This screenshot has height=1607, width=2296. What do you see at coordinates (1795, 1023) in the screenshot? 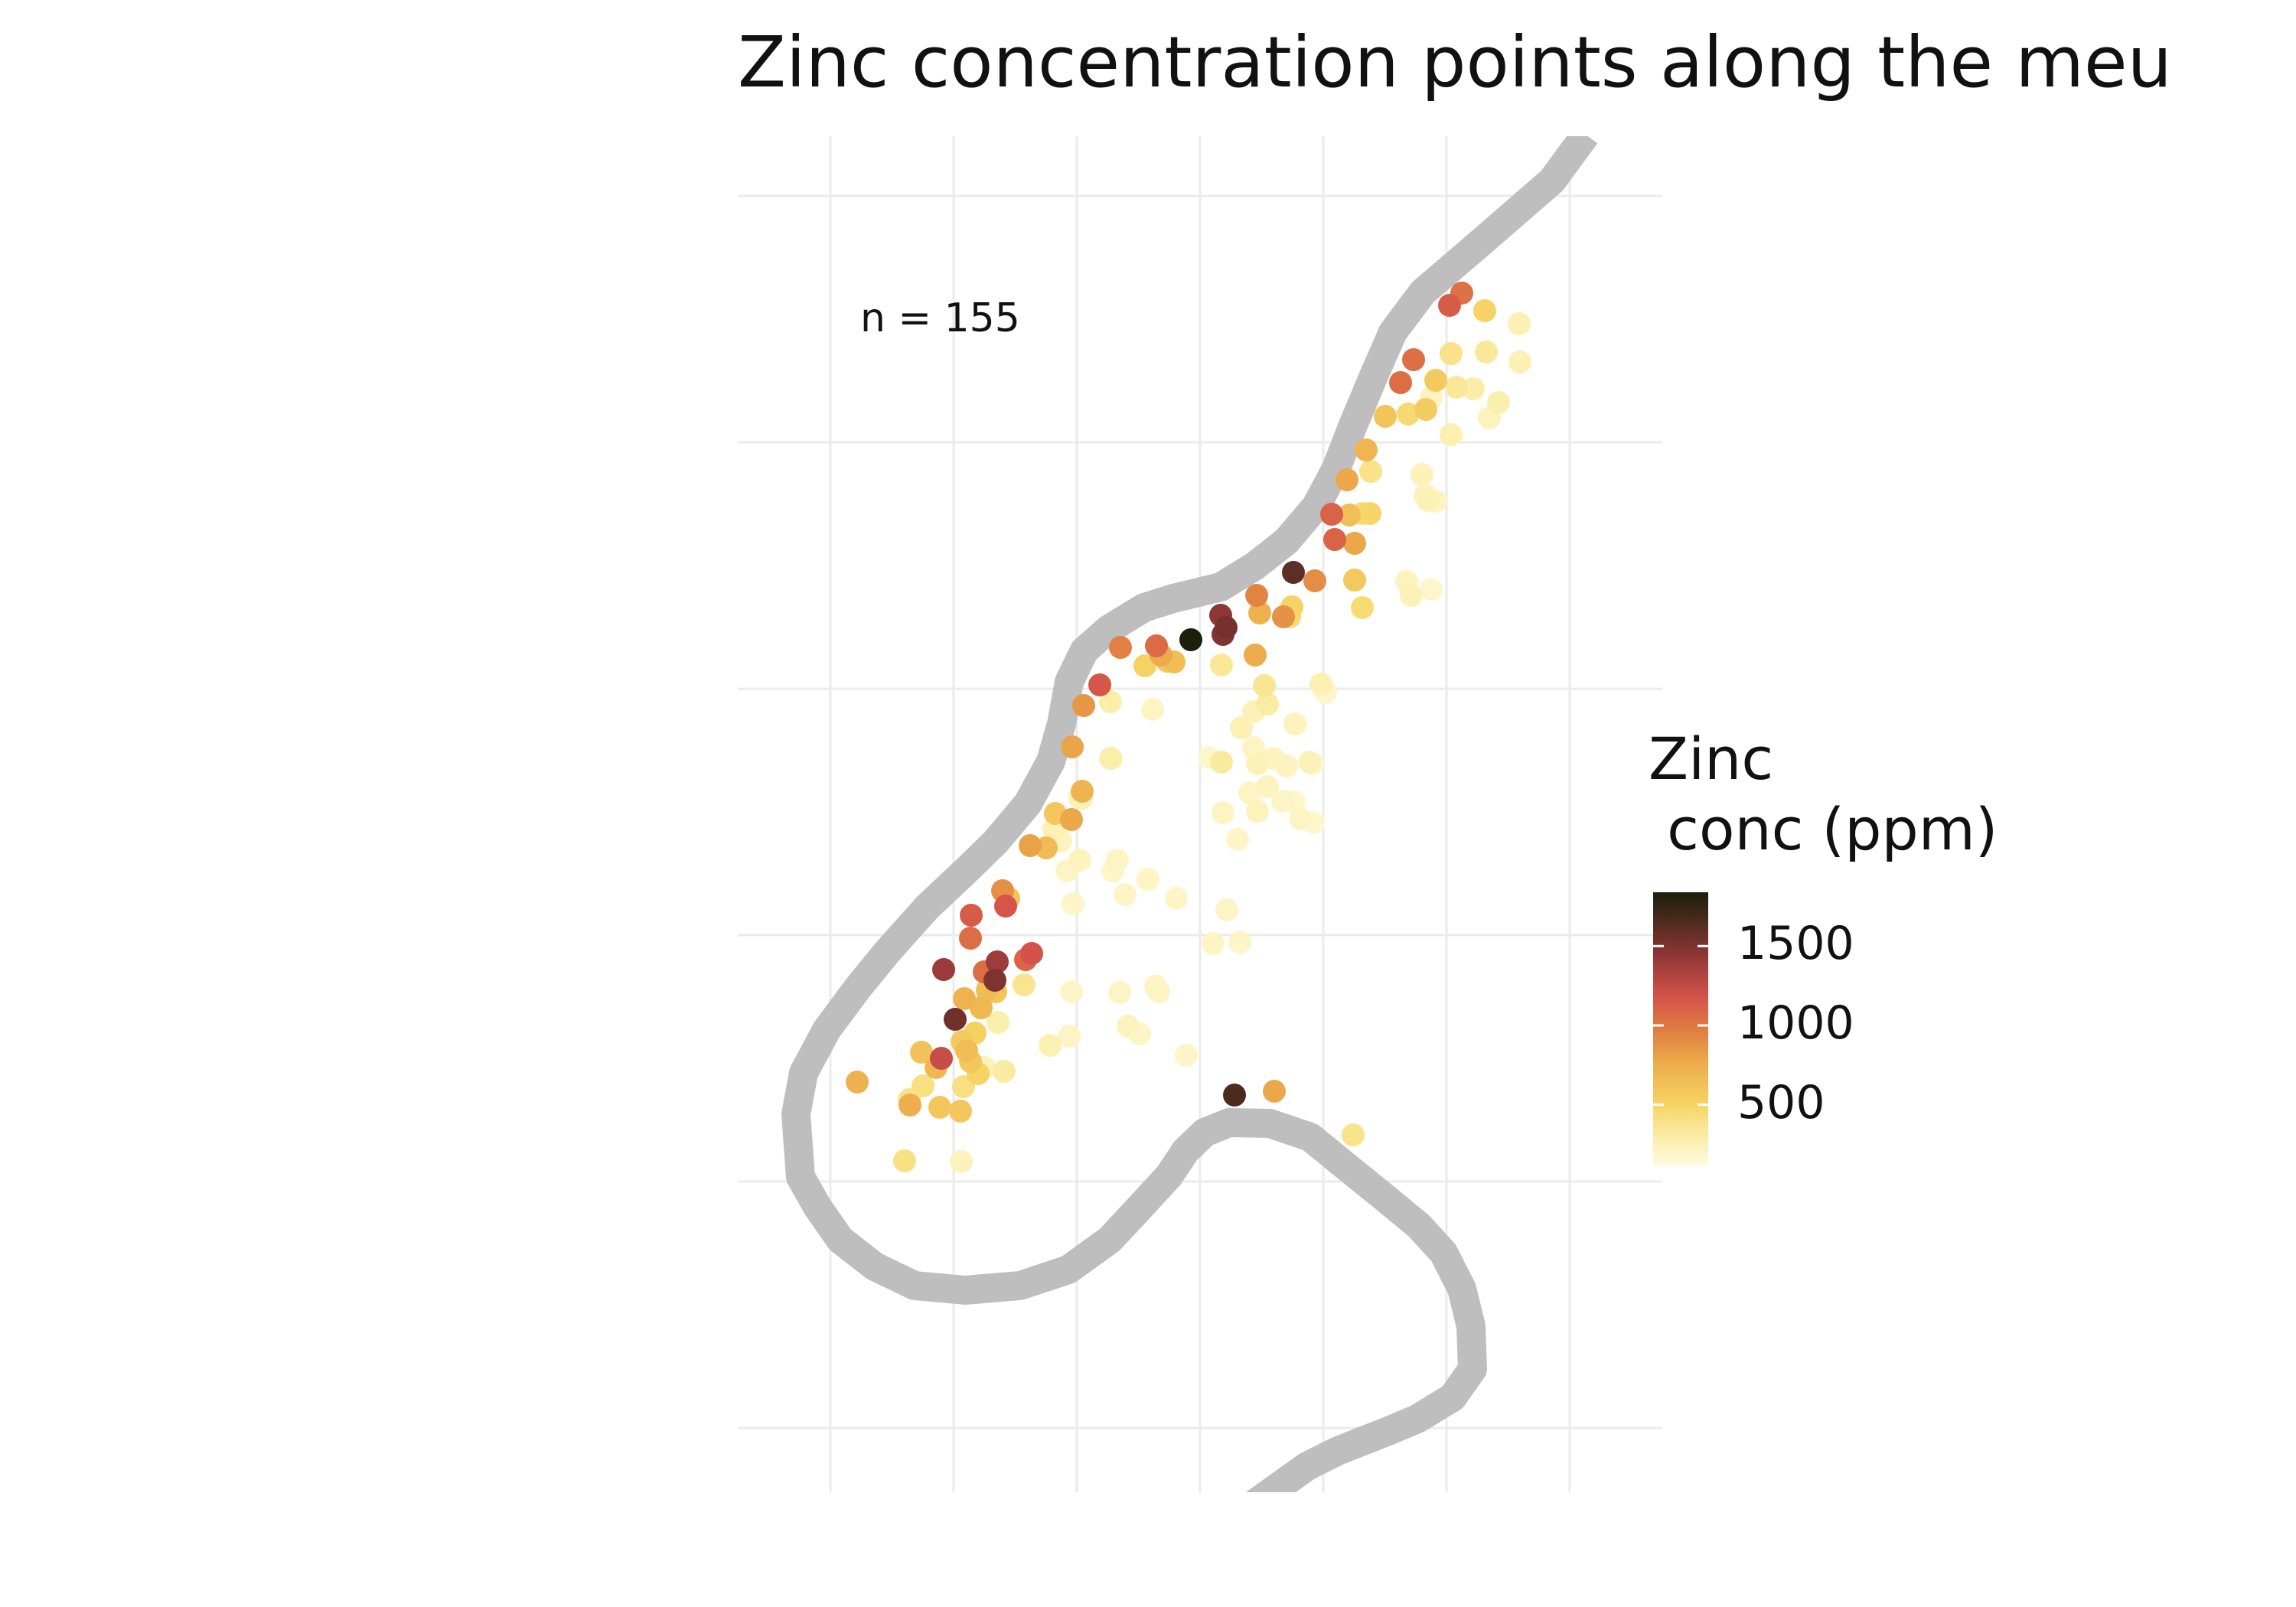
I see `legend-tick-label: 1000` at bounding box center [1795, 1023].